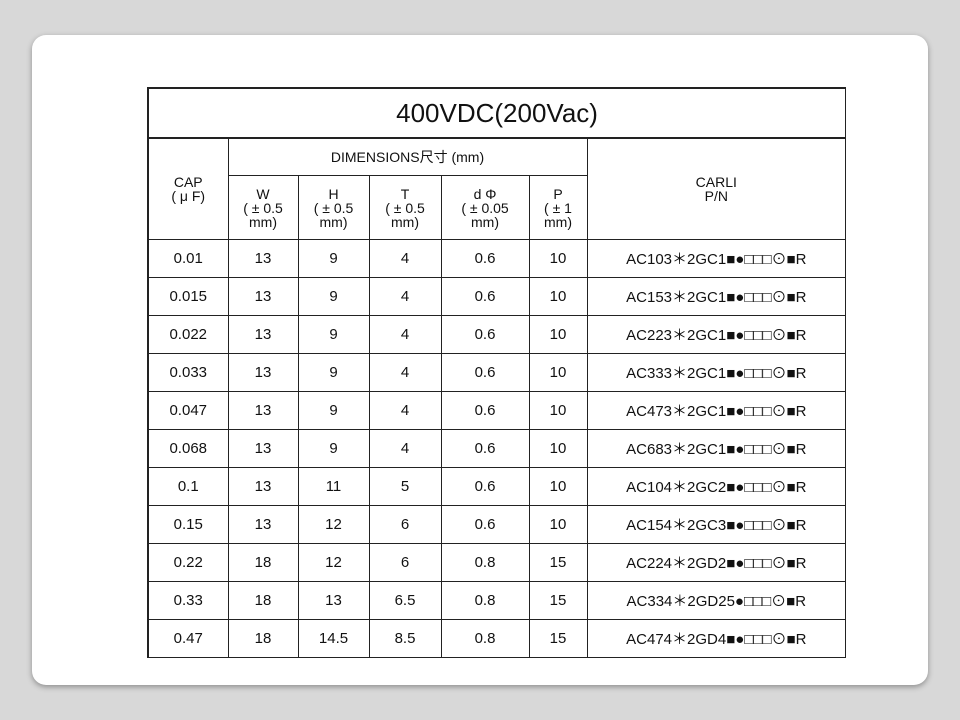 The image size is (960, 720). Describe the element at coordinates (188, 188) in the screenshot. I see `header-cap: CAP( μ F)` at that location.